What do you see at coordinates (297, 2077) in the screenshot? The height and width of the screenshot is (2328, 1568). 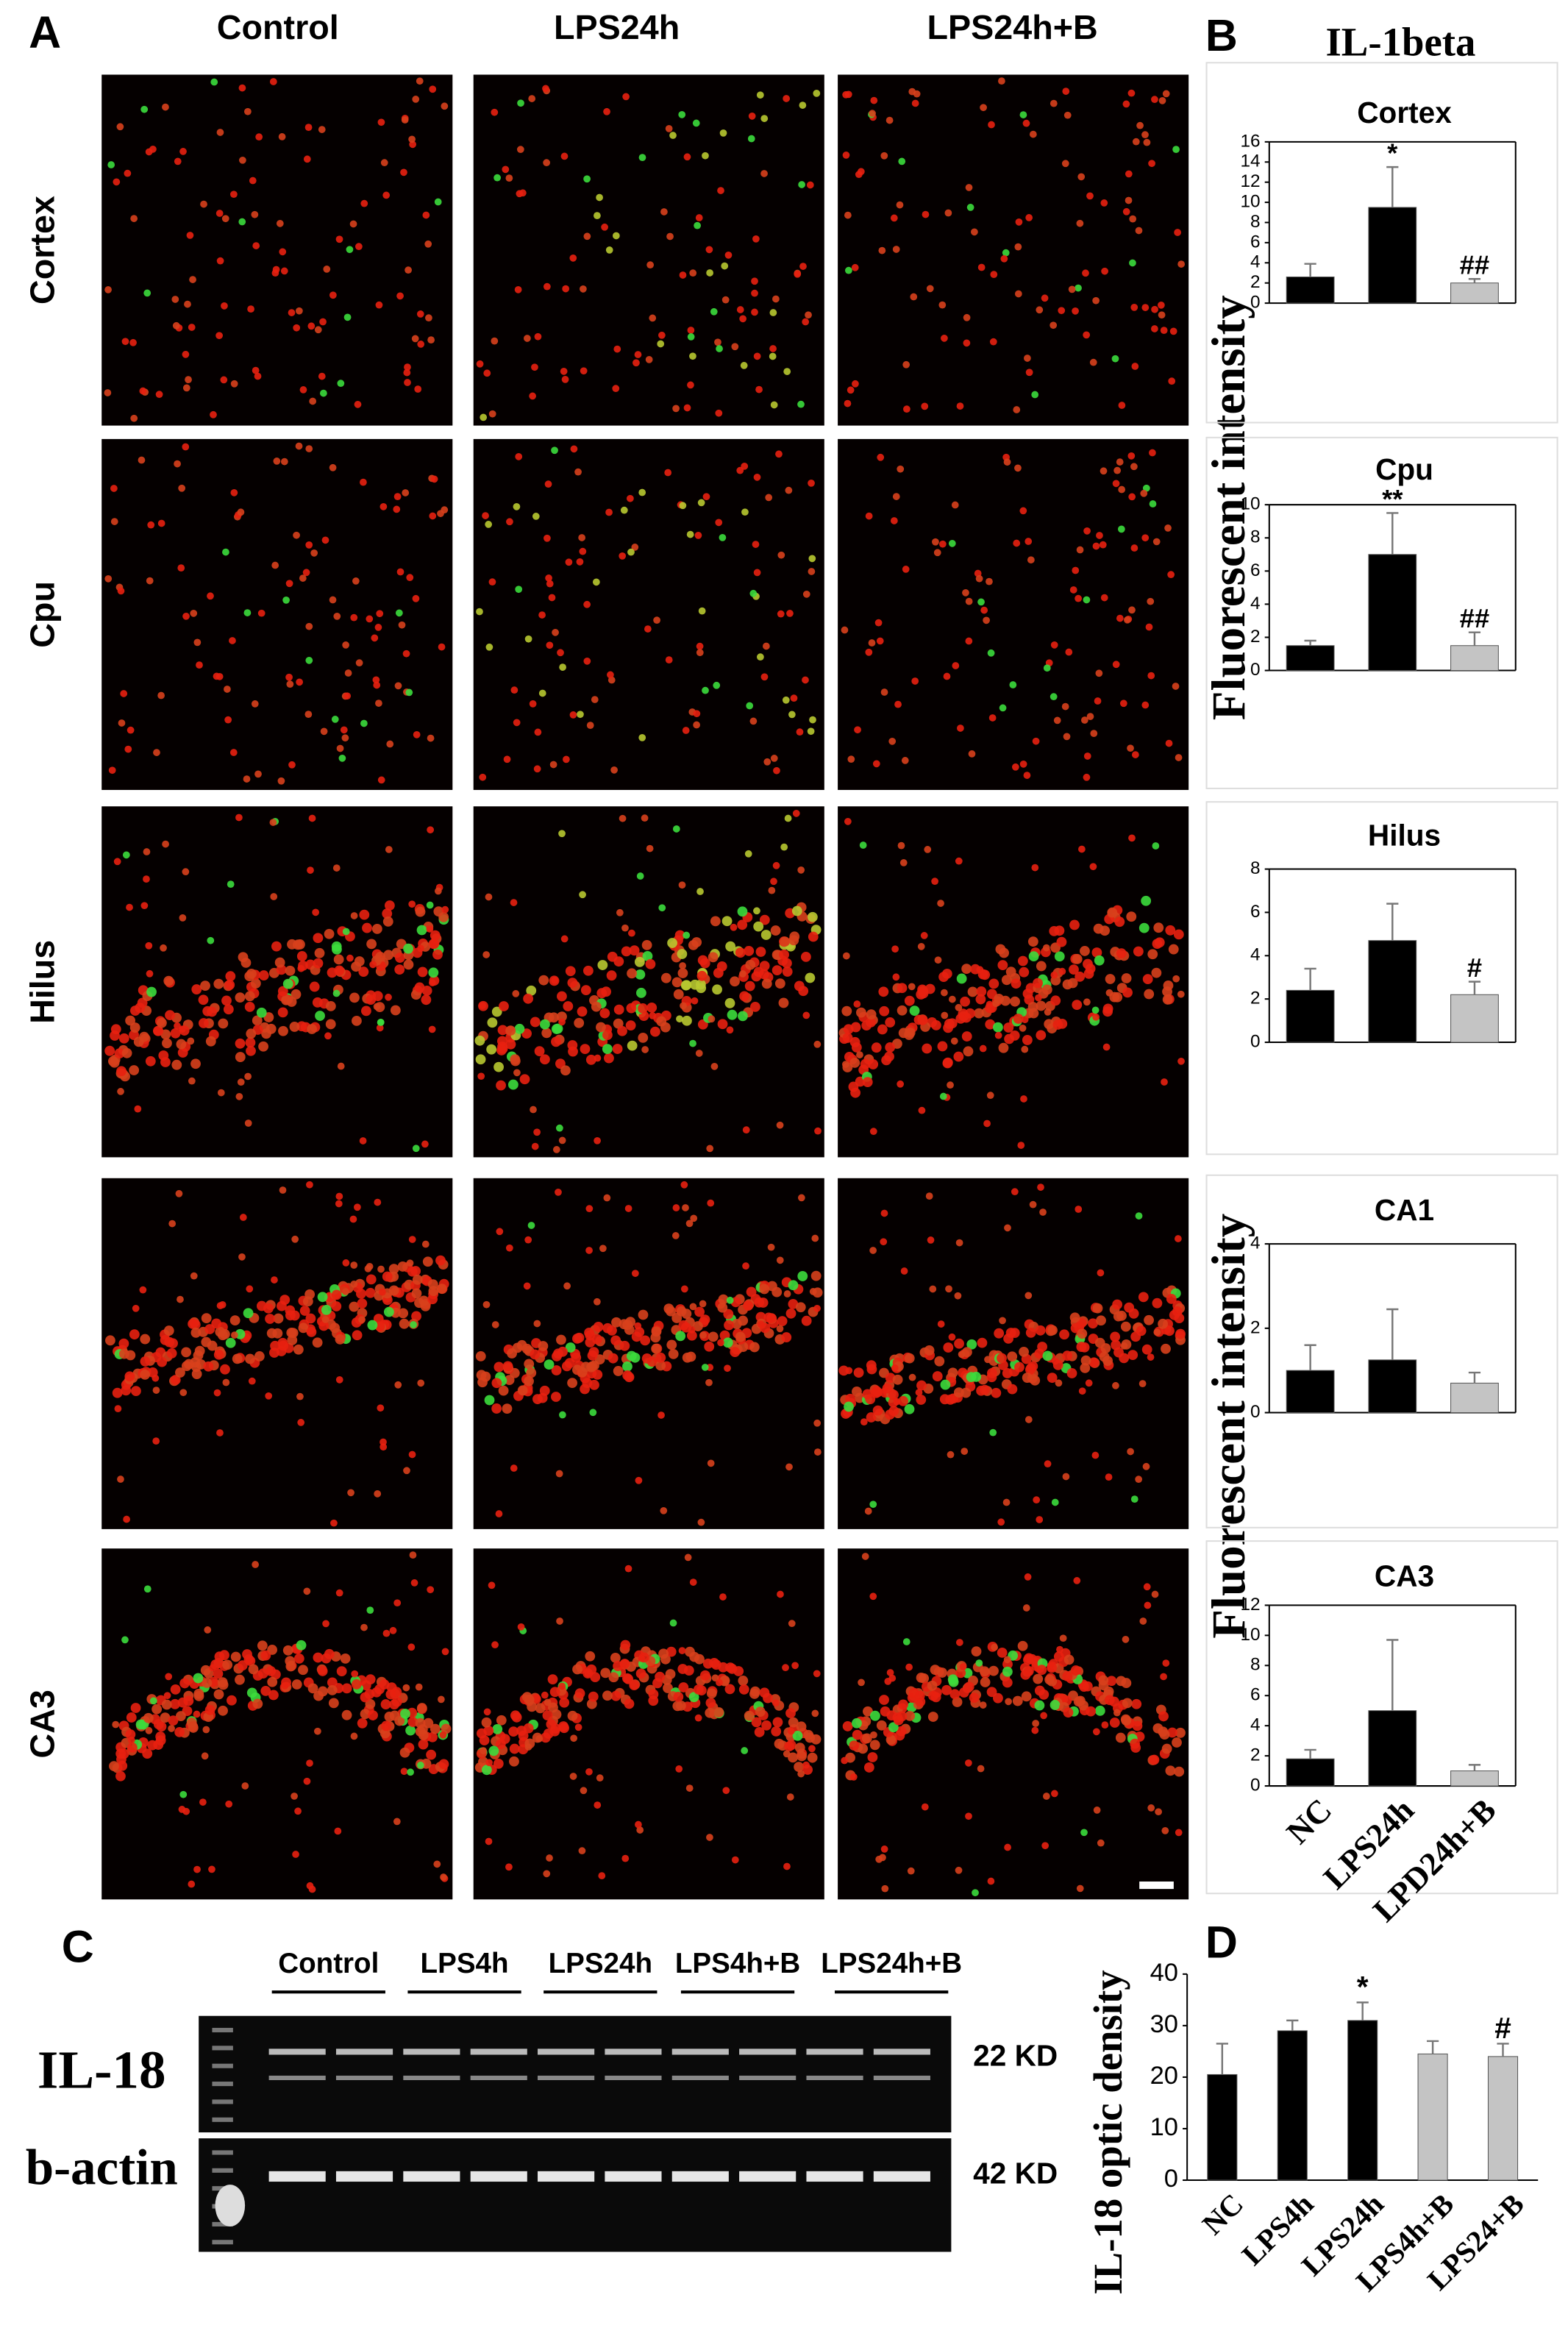 I see `blot-band` at bounding box center [297, 2077].